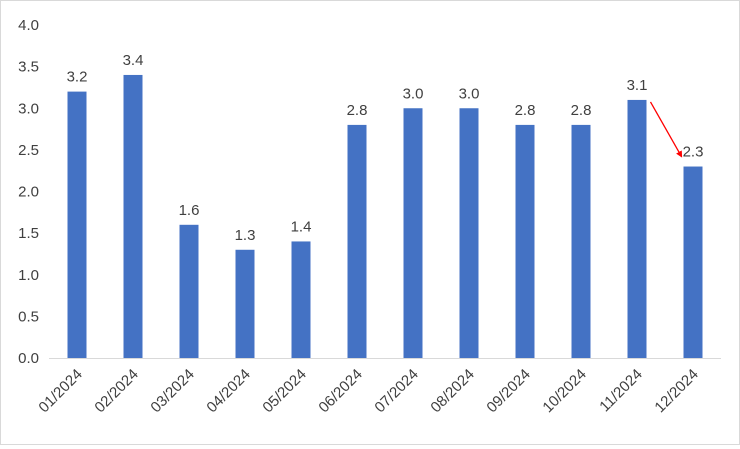 The height and width of the screenshot is (449, 740). Describe the element at coordinates (28, 233) in the screenshot. I see `y-tick-label: 1.5` at that location.